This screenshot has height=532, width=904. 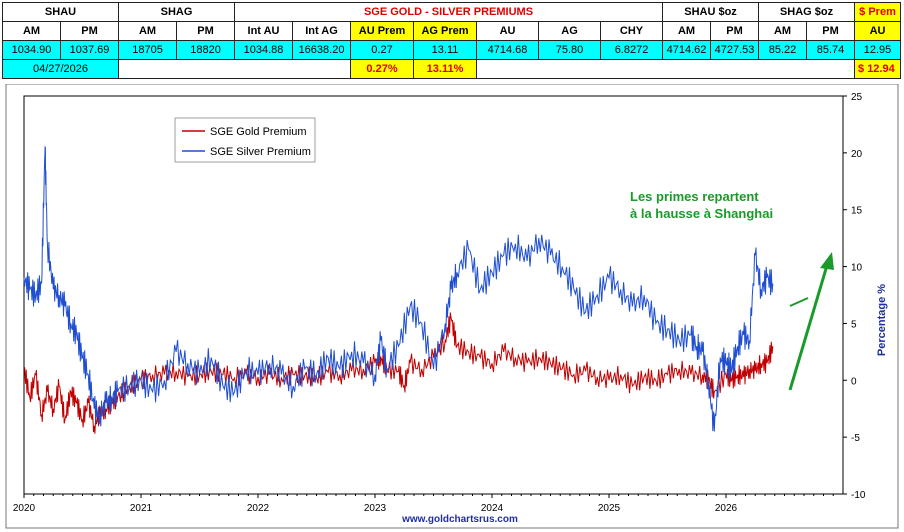 I want to click on page-title: SGE GOLD - SILVER PREMIUMS, so click(x=449, y=12).